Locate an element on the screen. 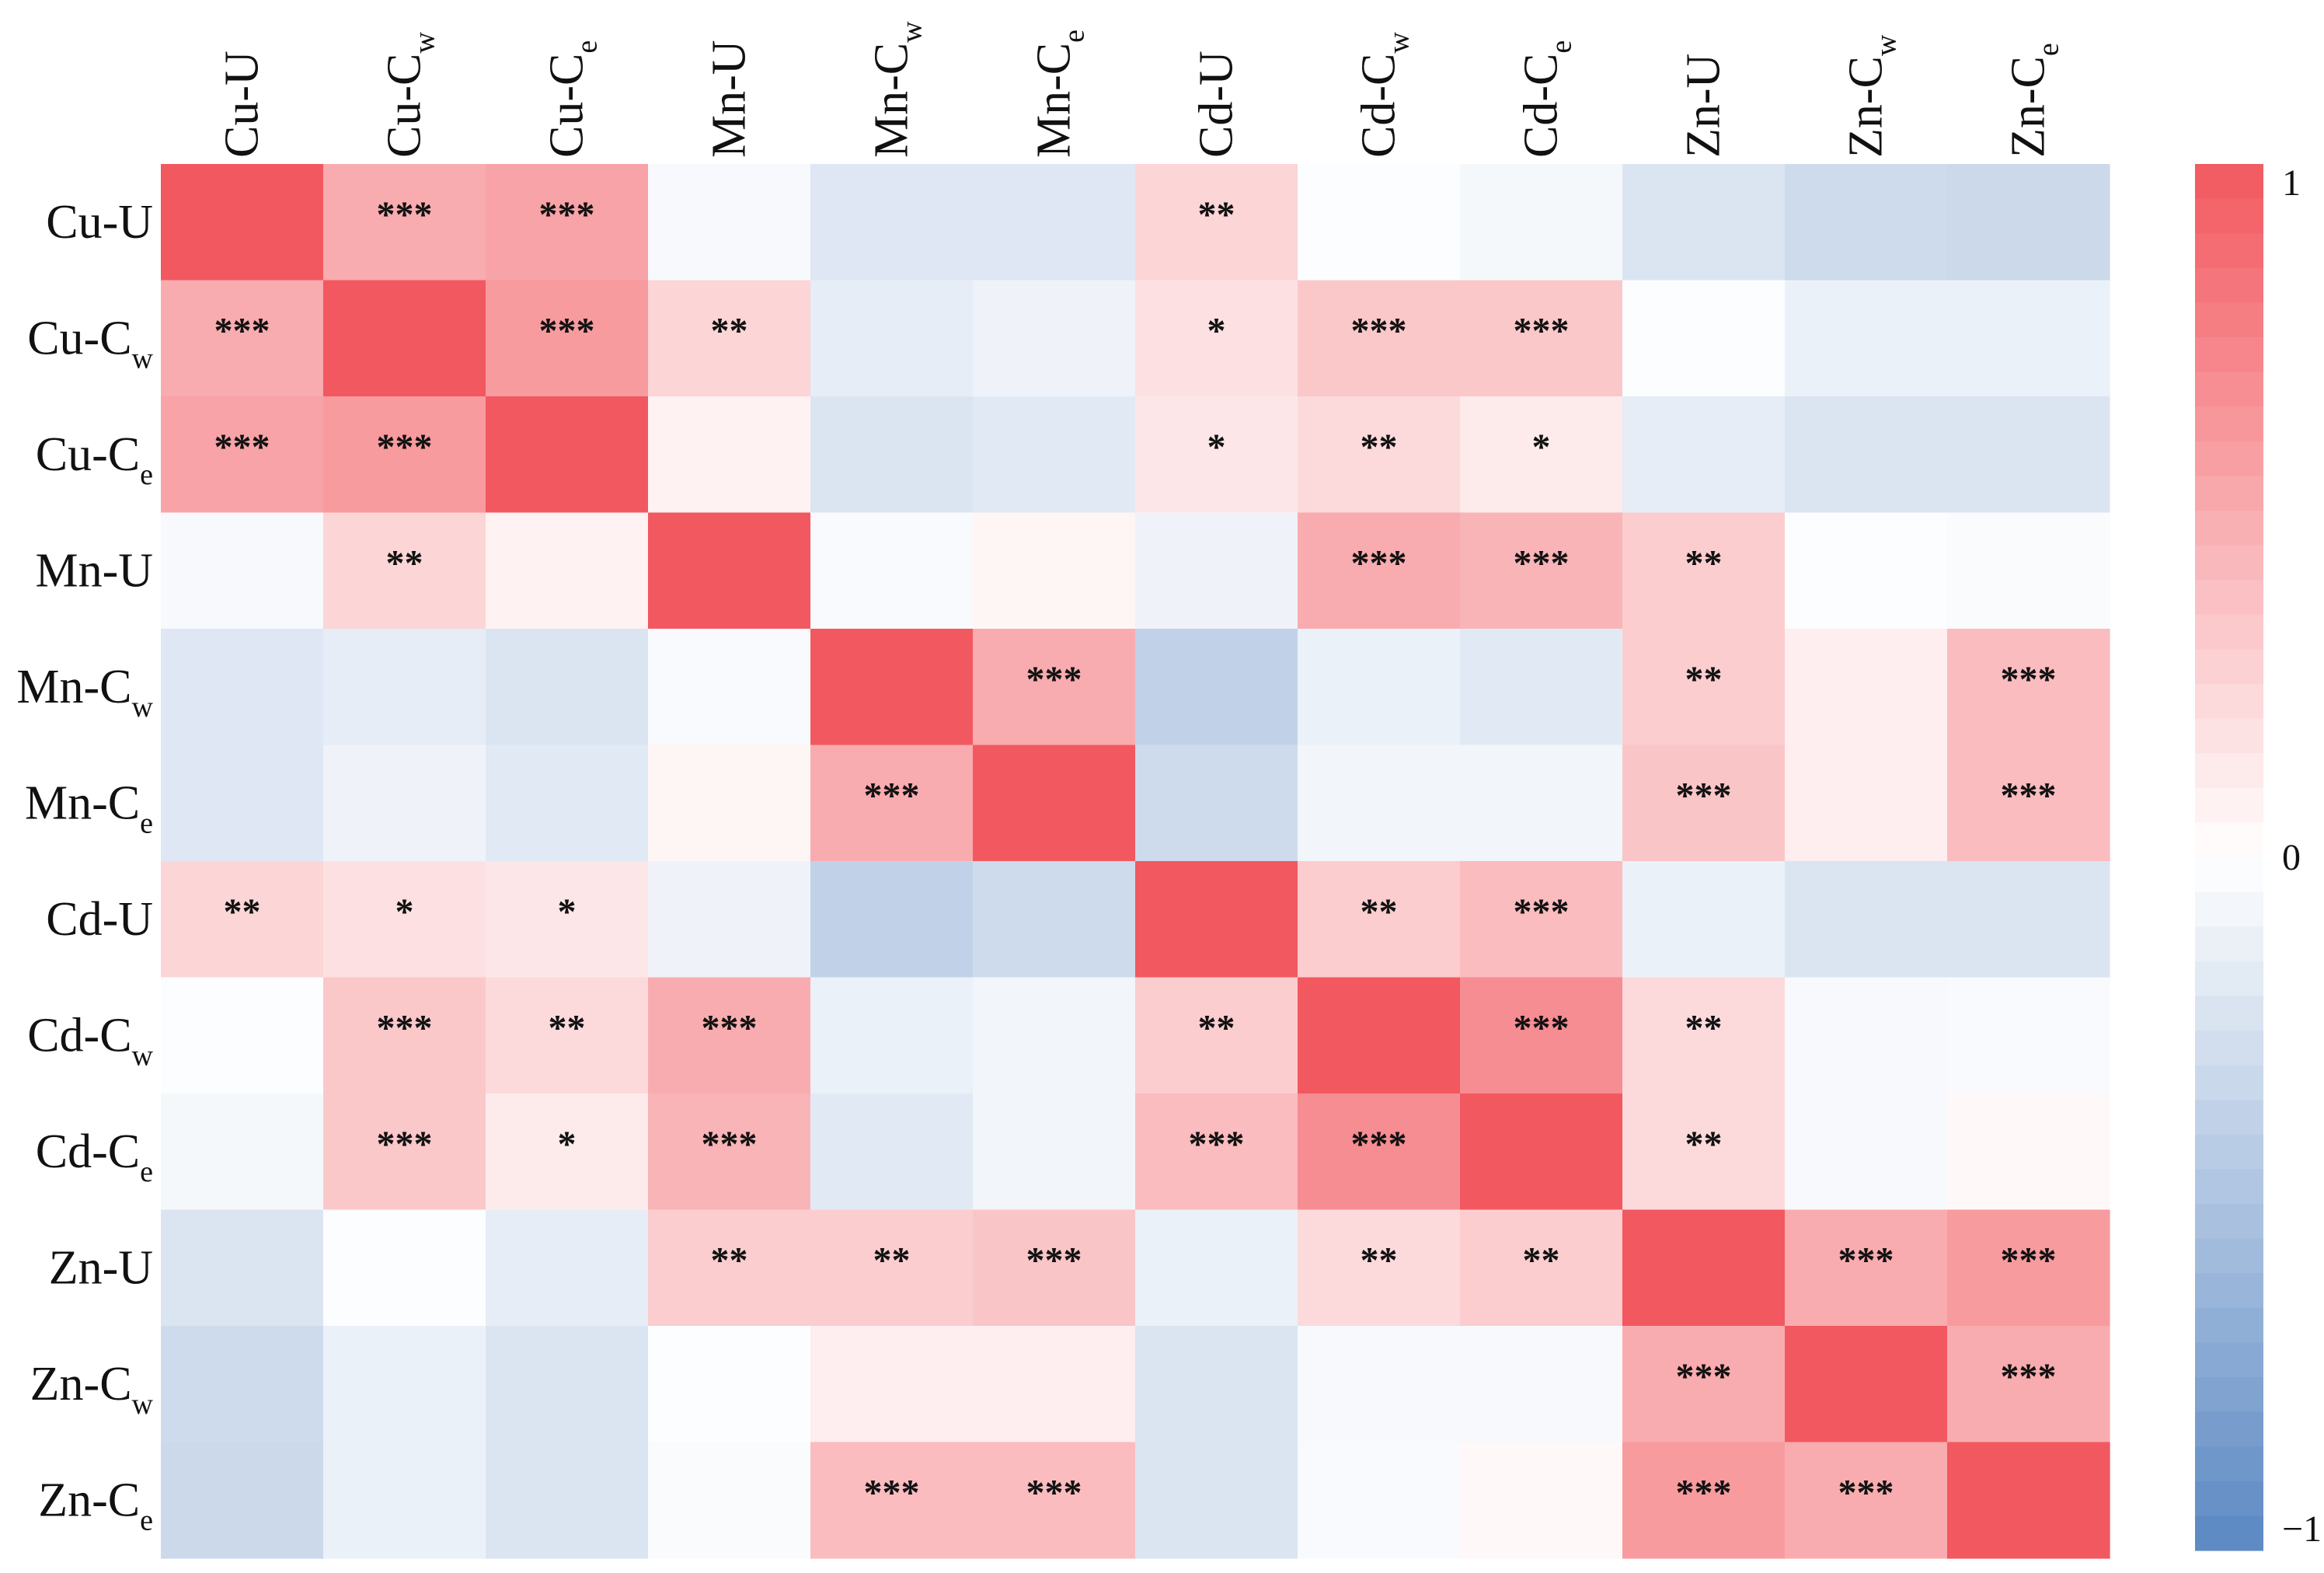  column-label: Cd-U is located at coordinates (1216, 104).